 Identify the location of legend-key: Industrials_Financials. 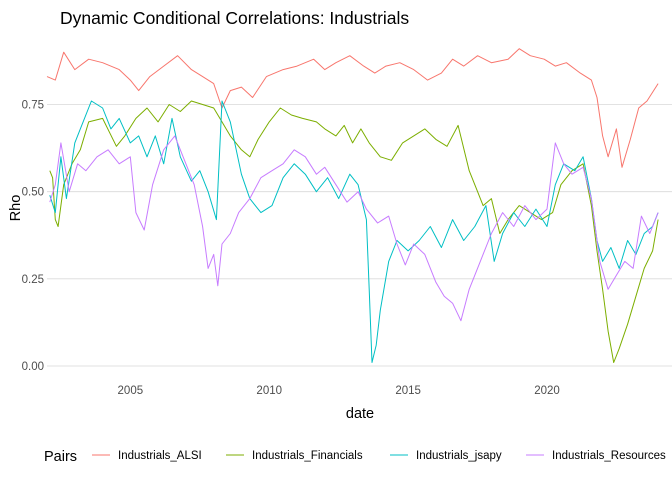
(294, 456).